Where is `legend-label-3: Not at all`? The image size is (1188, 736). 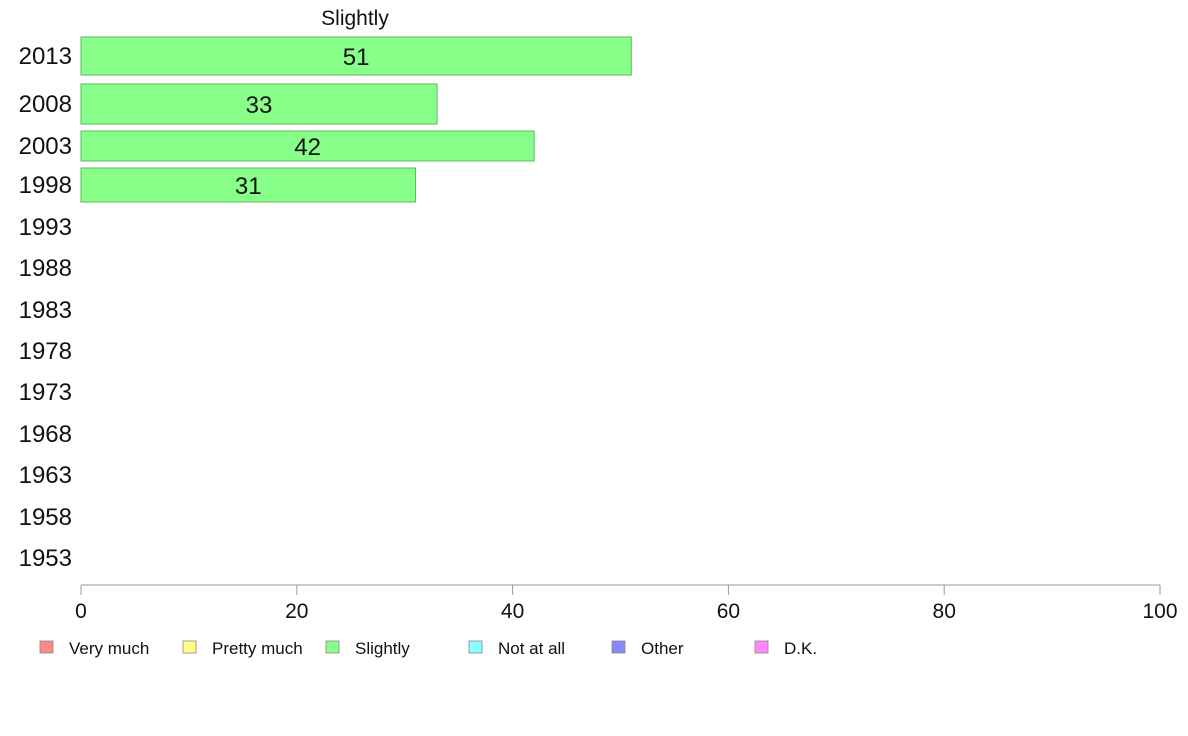
legend-label-3: Not at all is located at coordinates (531, 648).